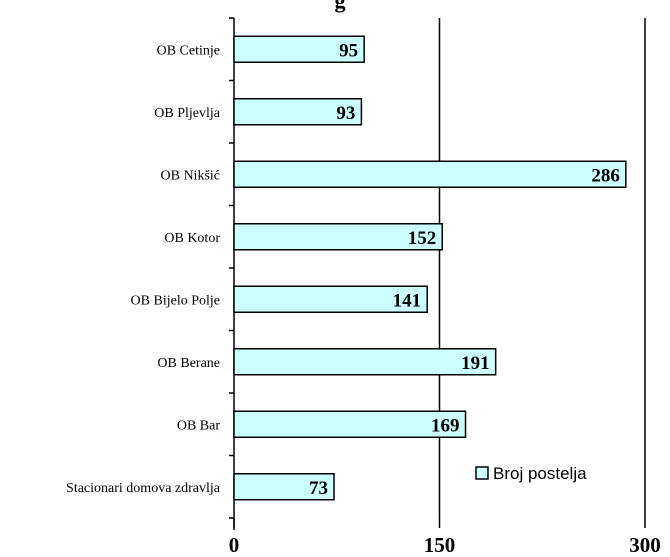 Image resolution: width=670 pixels, height=557 pixels. Describe the element at coordinates (318, 488) in the screenshot. I see `data-label-7: 73` at that location.